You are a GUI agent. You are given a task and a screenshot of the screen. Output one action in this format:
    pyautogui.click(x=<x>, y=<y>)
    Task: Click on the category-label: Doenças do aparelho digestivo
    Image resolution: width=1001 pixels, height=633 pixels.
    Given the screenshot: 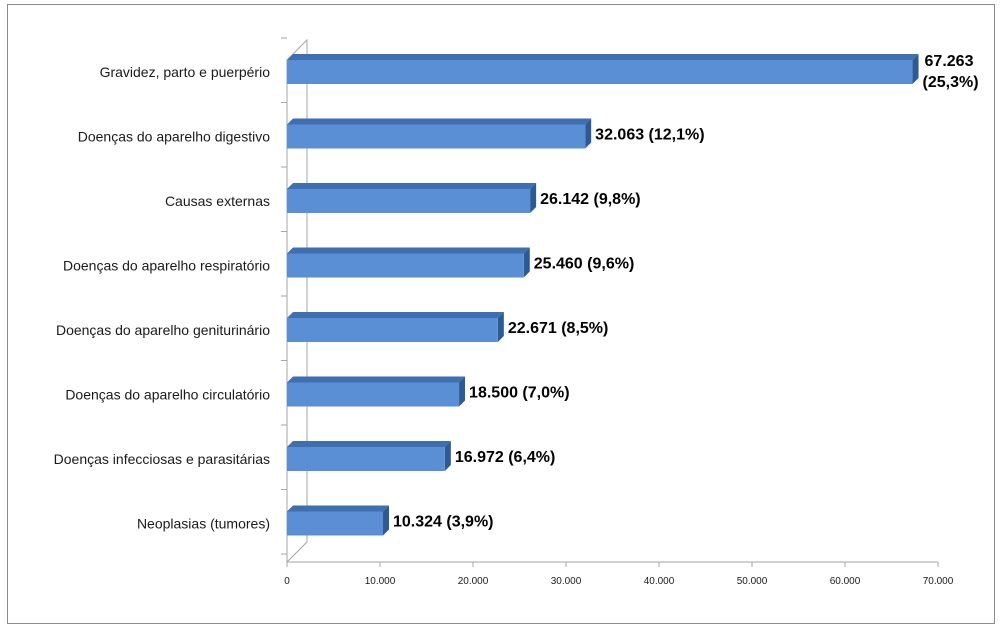 What is the action you would take?
    pyautogui.click(x=174, y=137)
    